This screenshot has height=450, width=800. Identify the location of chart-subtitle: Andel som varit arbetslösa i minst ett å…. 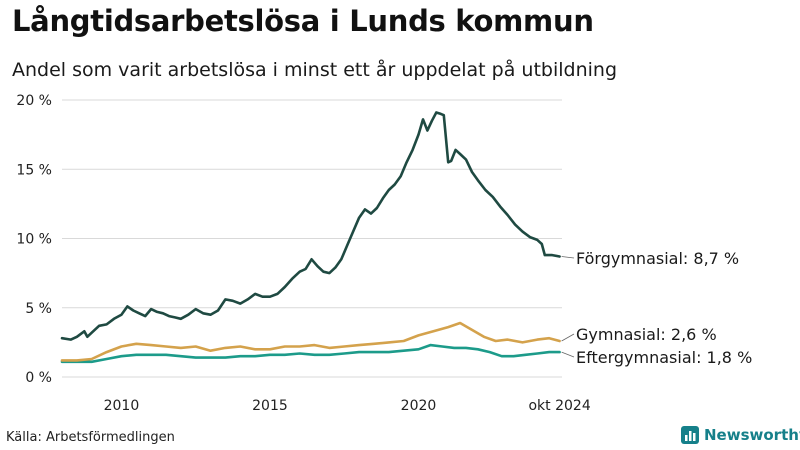
(315, 70).